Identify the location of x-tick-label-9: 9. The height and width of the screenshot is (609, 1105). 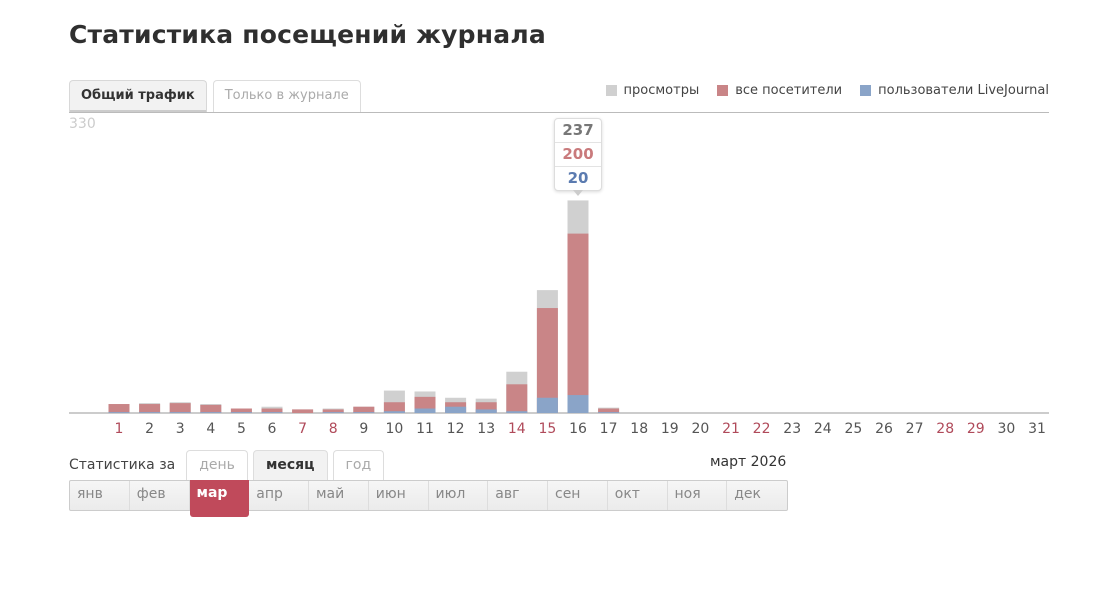
(363, 429).